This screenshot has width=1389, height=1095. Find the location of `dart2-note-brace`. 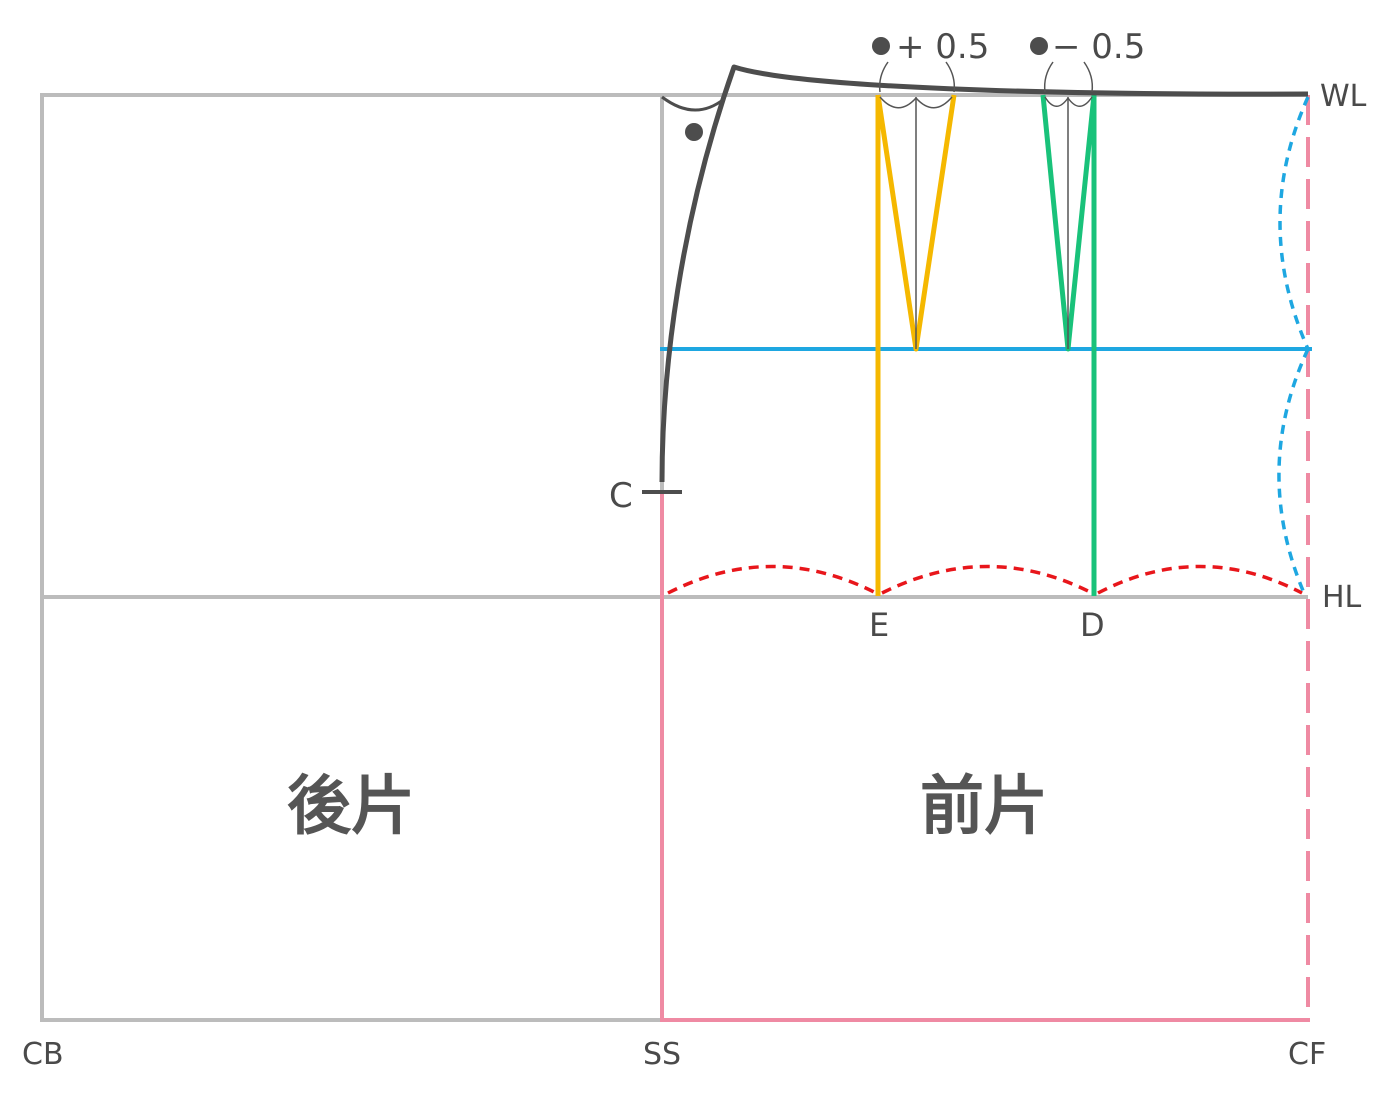

dart2-note-brace is located at coordinates (1068, 77).